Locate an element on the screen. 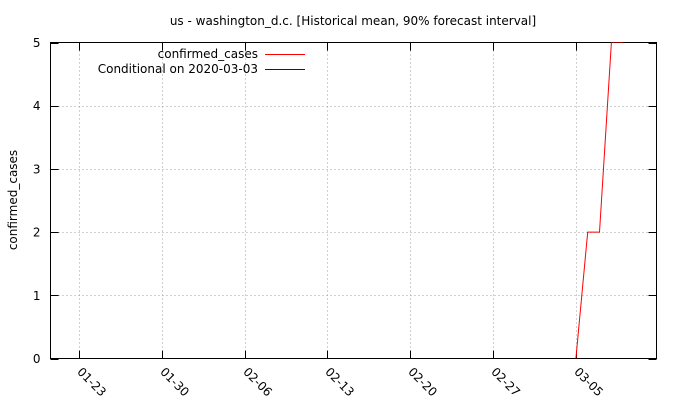 This screenshot has height=400, width=680. y-tick-label: 3 is located at coordinates (37, 169).